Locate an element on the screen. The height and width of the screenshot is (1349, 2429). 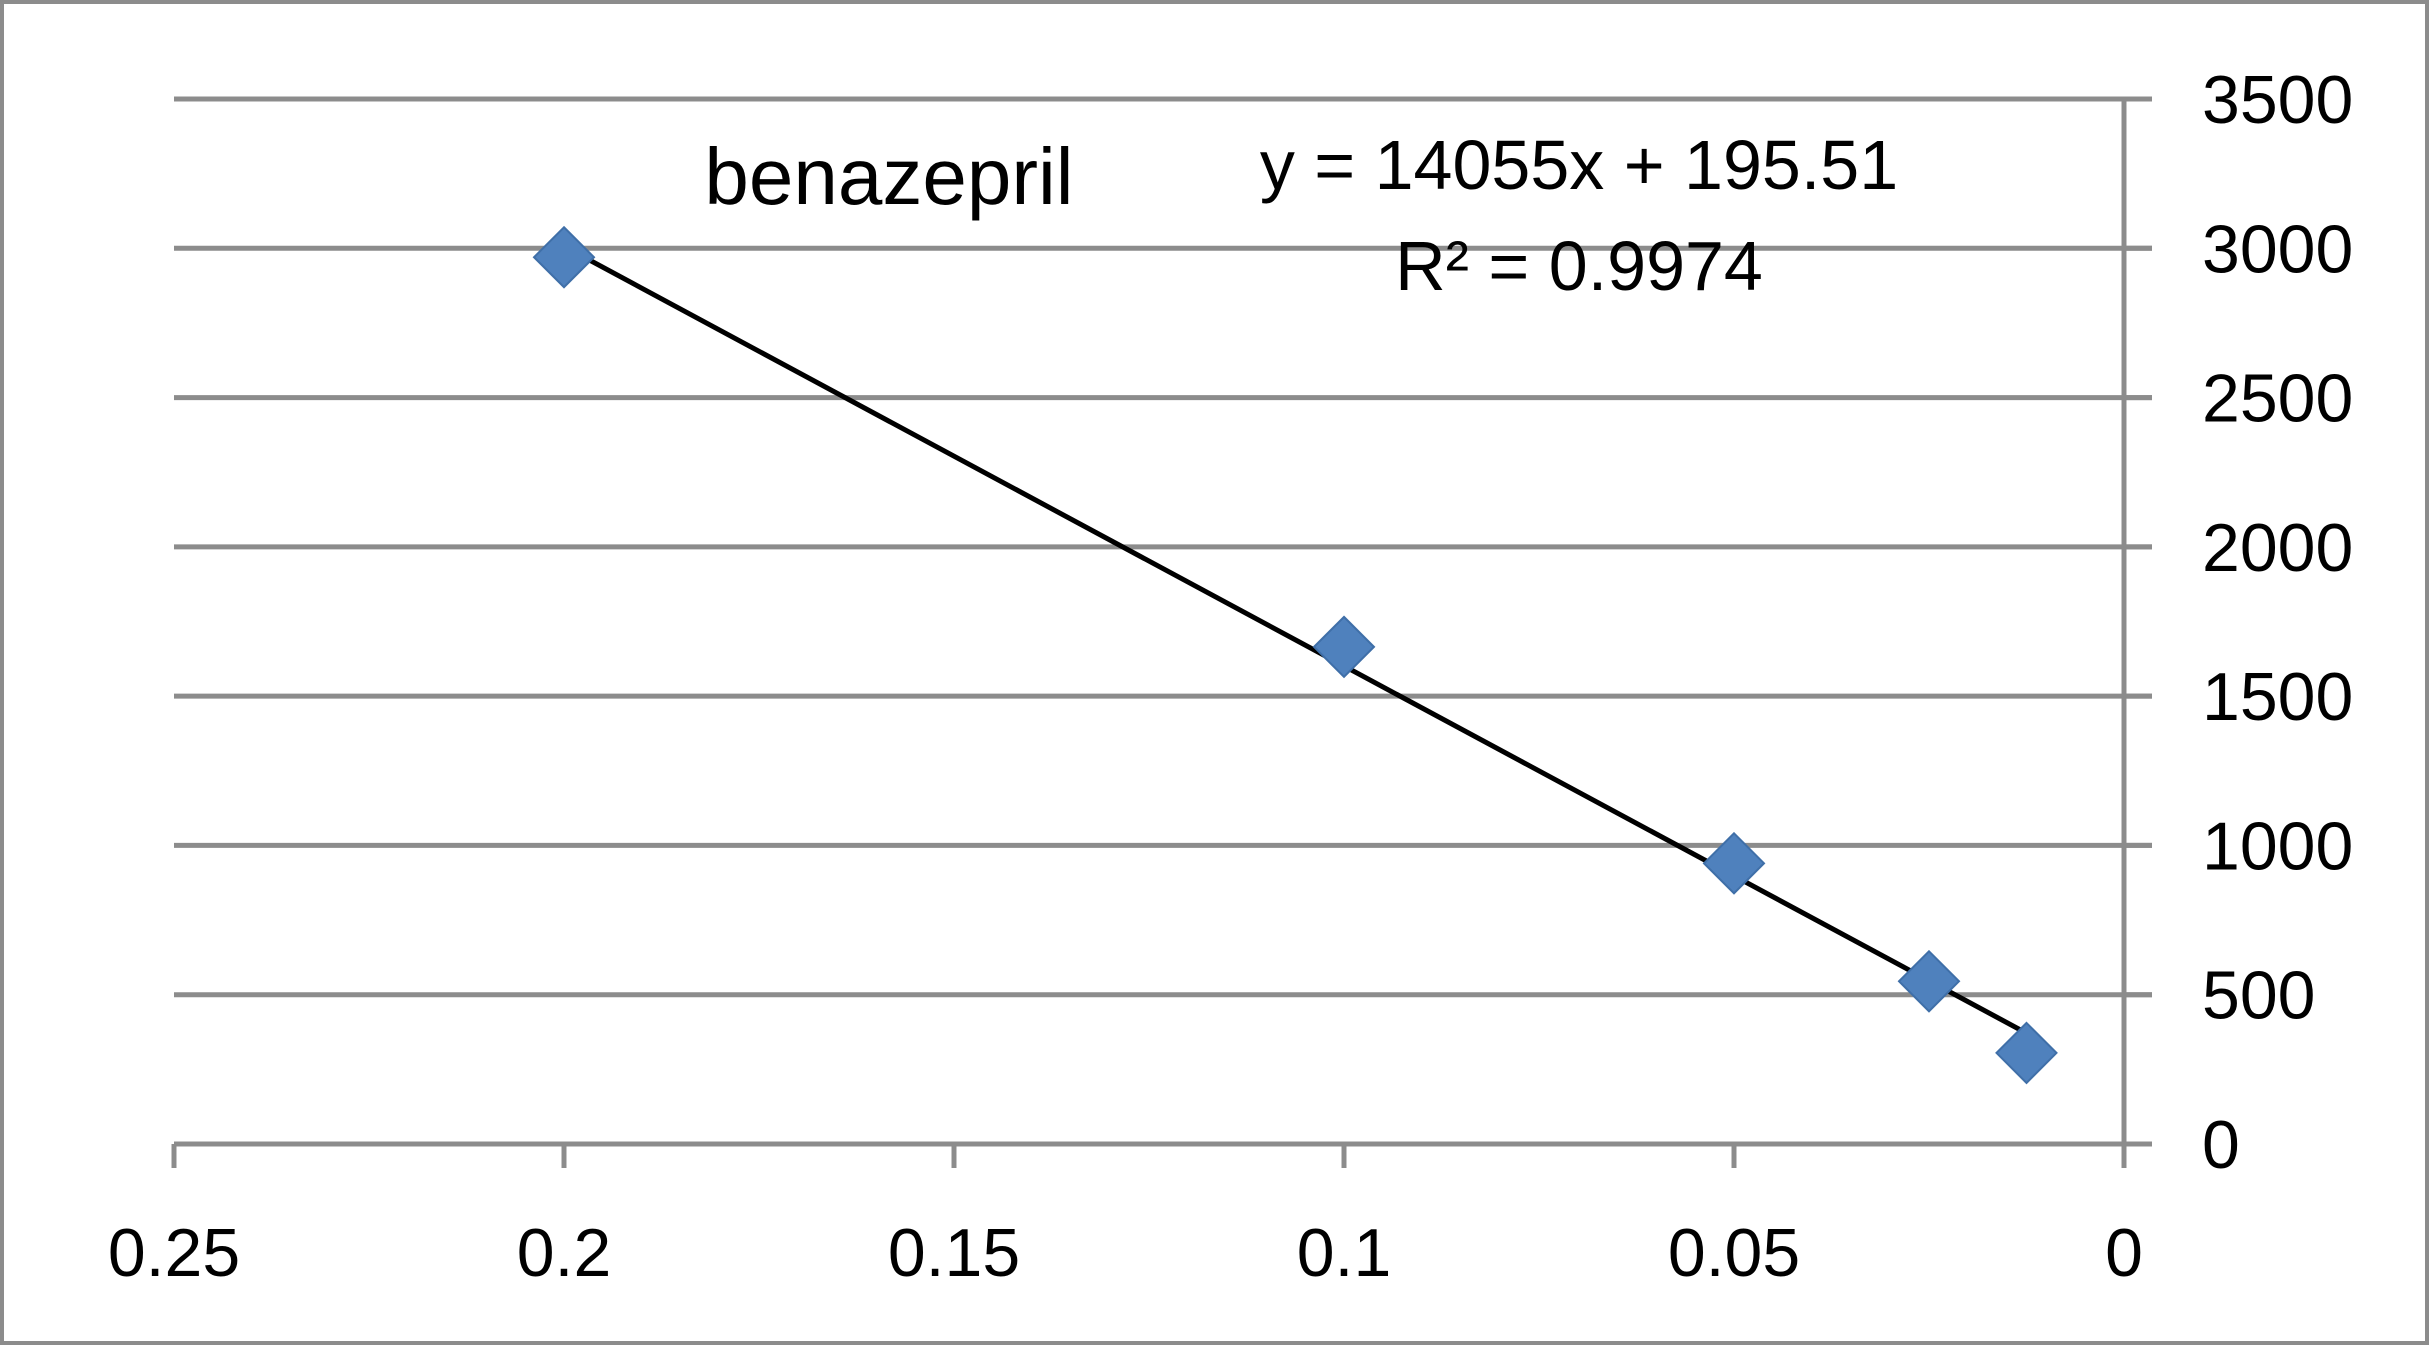
x-tick-label: 0 is located at coordinates (2124, 1253).